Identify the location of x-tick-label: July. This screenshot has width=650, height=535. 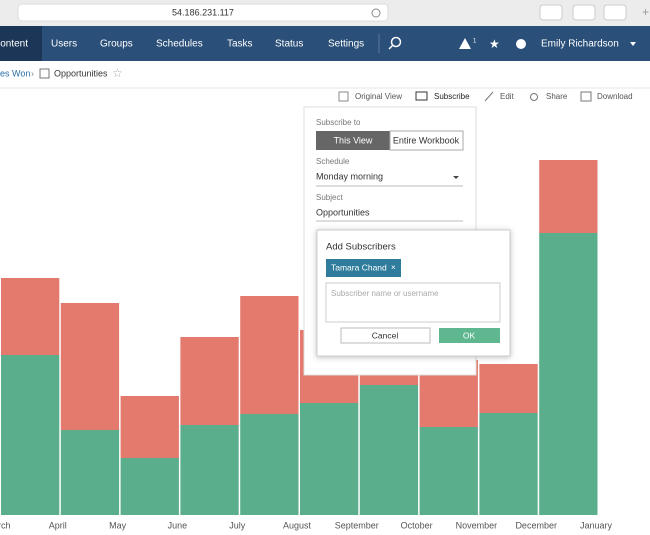
(237, 525).